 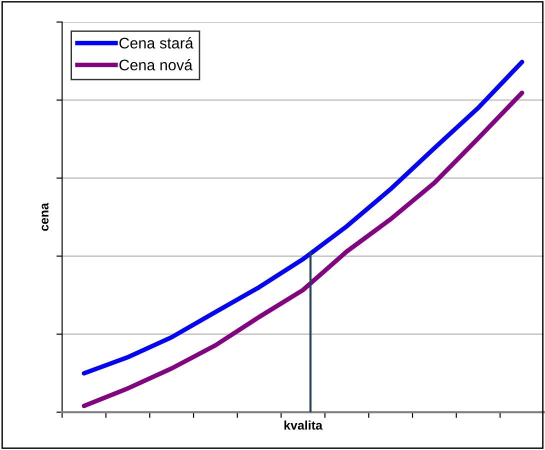 I want to click on legend-label: Cena nová, so click(x=156, y=64).